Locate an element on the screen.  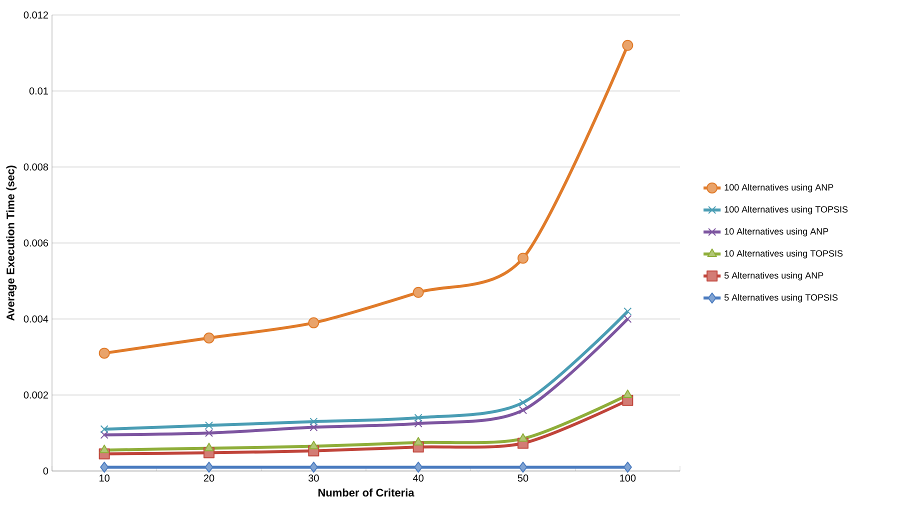
x-axis-title: Number of Criteria is located at coordinates (366, 492).